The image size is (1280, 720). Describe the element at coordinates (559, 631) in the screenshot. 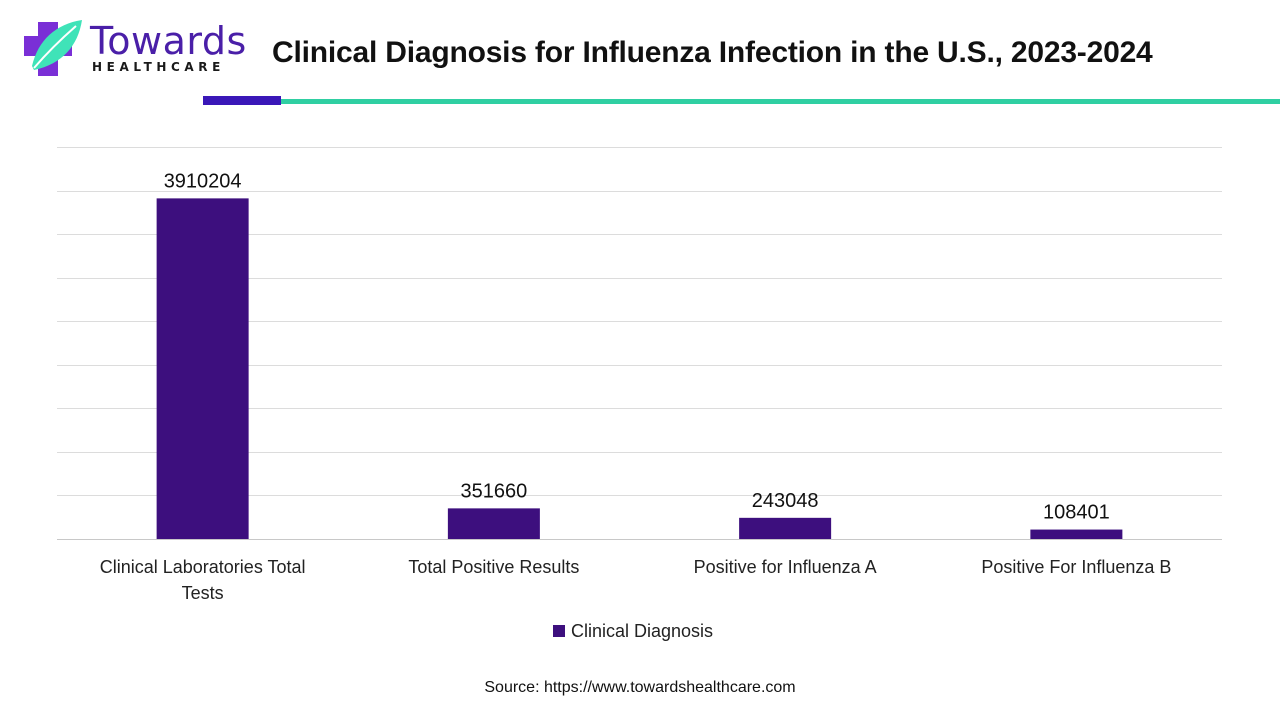

I see `legend-swatch` at that location.